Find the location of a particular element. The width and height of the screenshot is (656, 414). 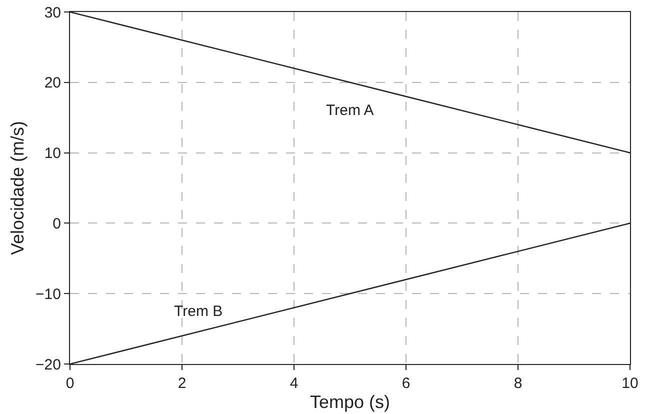

y-tick-label: 10 is located at coordinates (52, 153).